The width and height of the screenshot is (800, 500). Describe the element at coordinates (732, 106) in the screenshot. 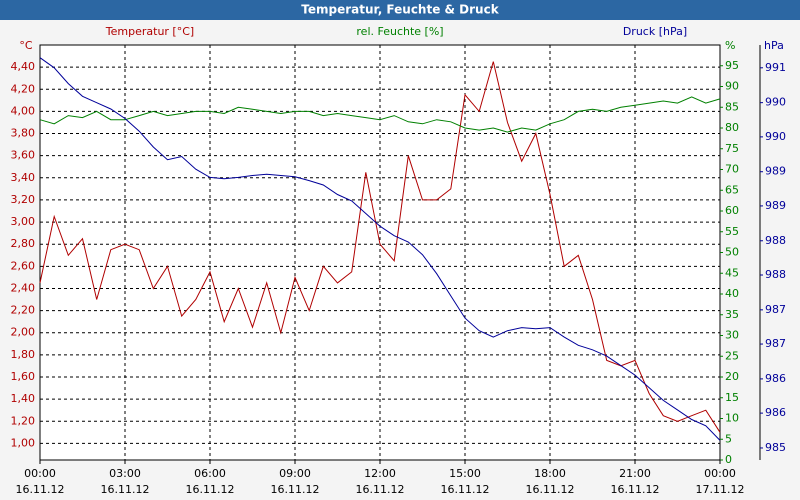

I see `y2-tick-label: 85` at that location.